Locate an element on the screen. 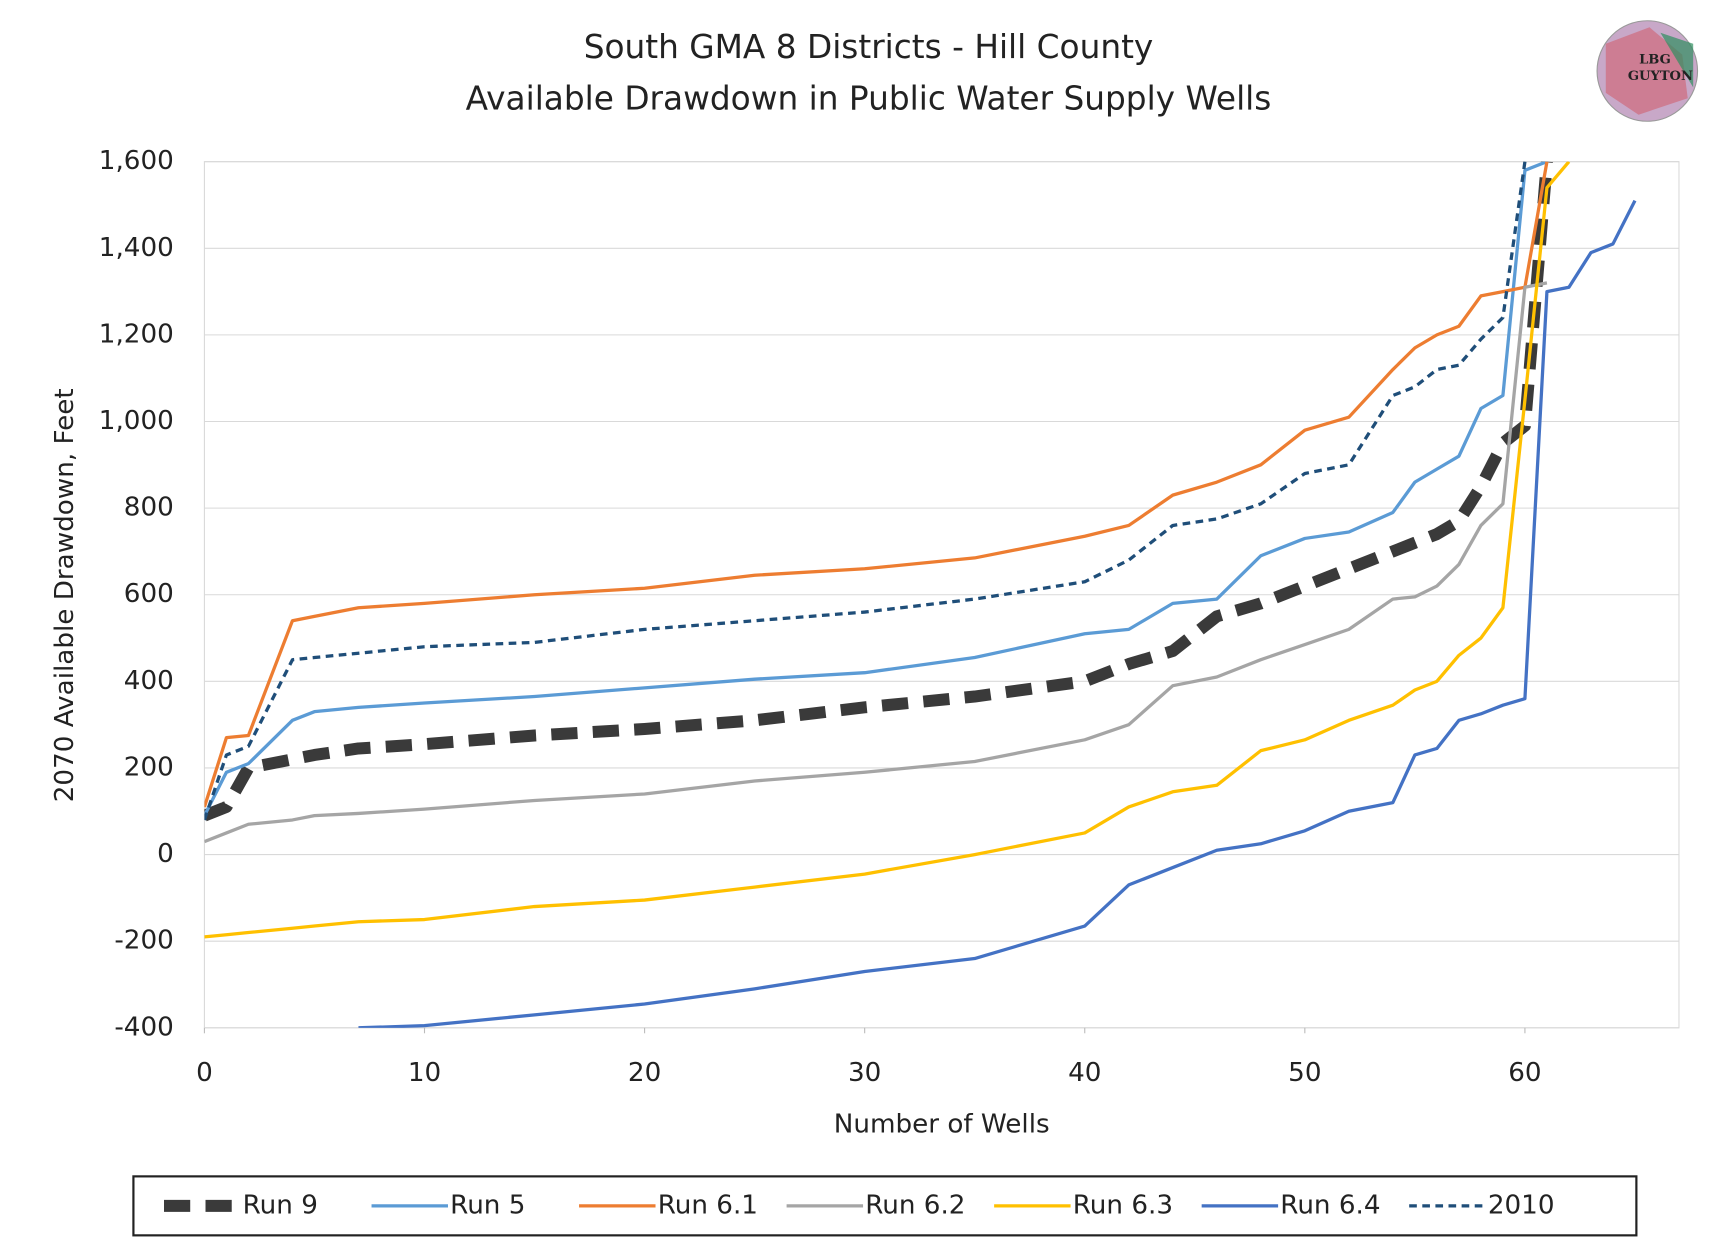  legend-label: Run 5 is located at coordinates (487, 1205).